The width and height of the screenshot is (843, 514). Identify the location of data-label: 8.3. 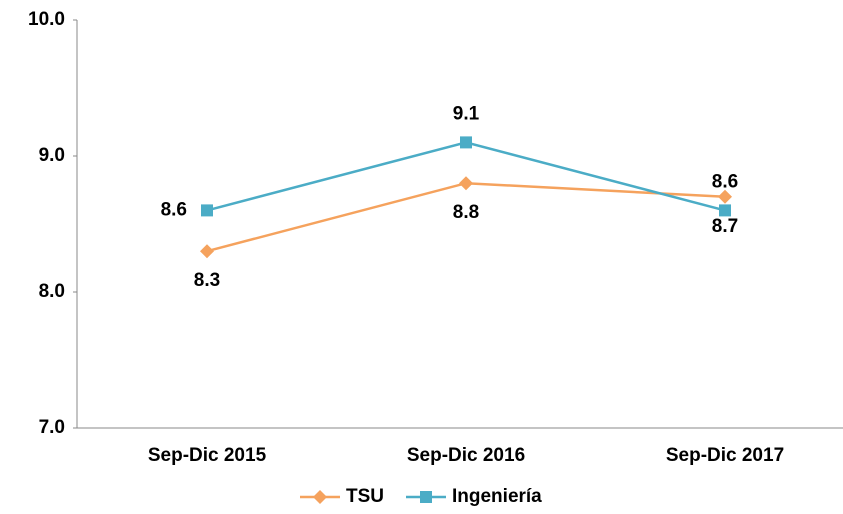
(207, 280).